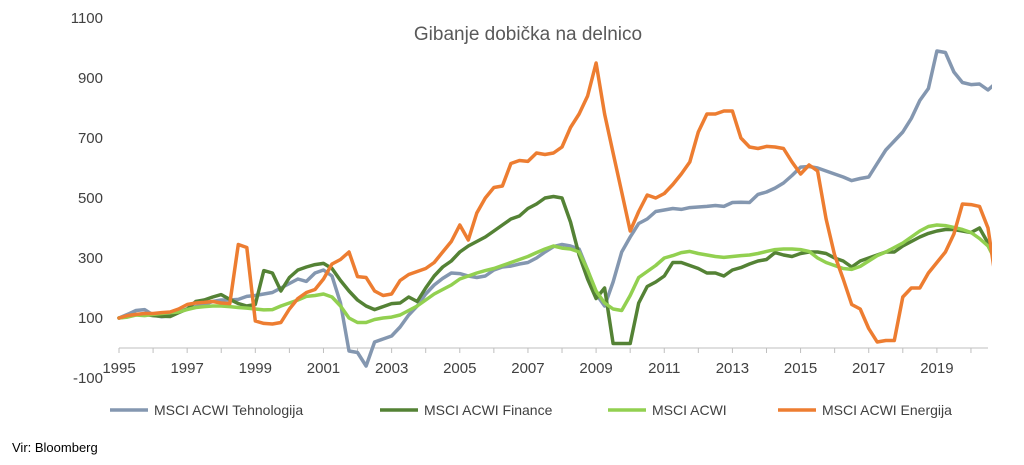 The image size is (1024, 465). Describe the element at coordinates (55, 447) in the screenshot. I see `source-note: Vir: Bloomberg` at that location.